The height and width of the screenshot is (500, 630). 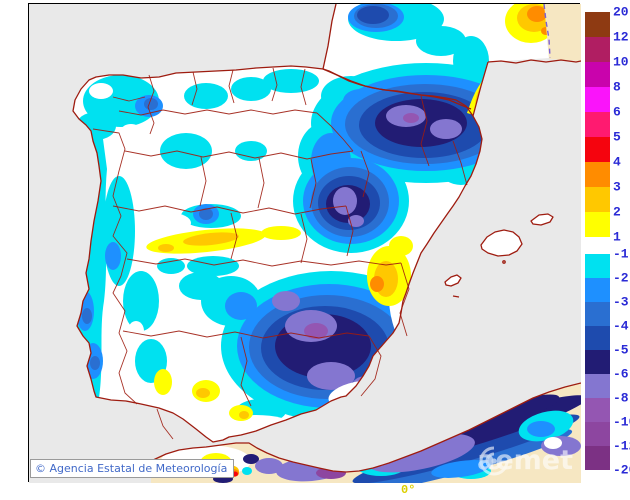 I want to click on france-atlantic-coast, so click(x=329, y=37).